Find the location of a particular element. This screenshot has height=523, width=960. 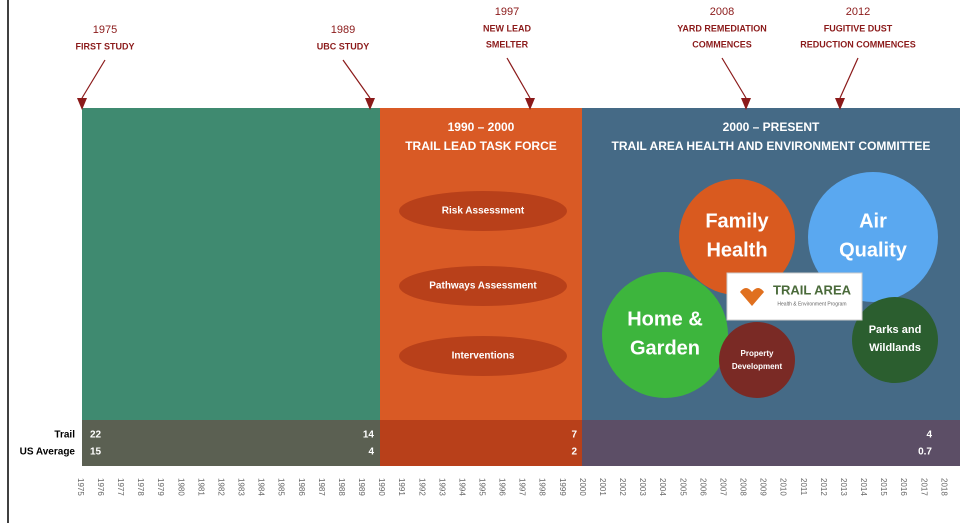

event-label: FIRST STUDY is located at coordinates (104, 46).